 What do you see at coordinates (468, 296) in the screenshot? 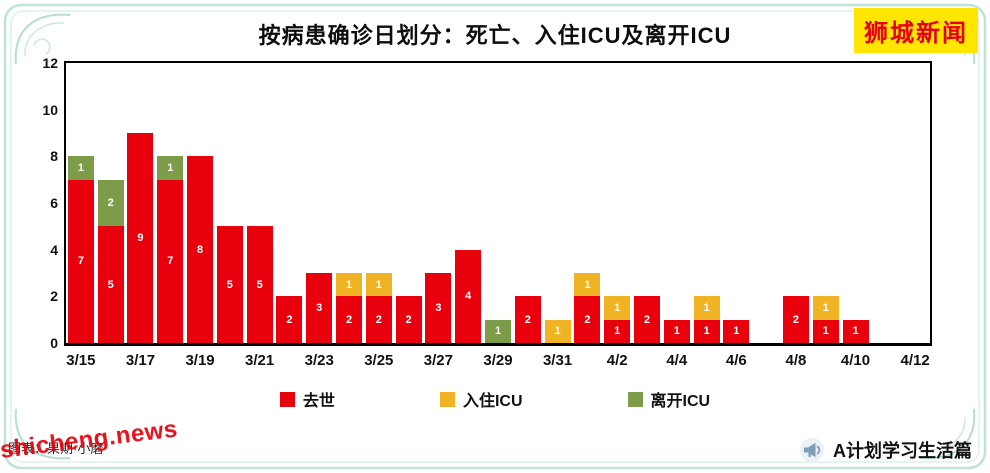
I see `bar-value-label: 4` at bounding box center [468, 296].